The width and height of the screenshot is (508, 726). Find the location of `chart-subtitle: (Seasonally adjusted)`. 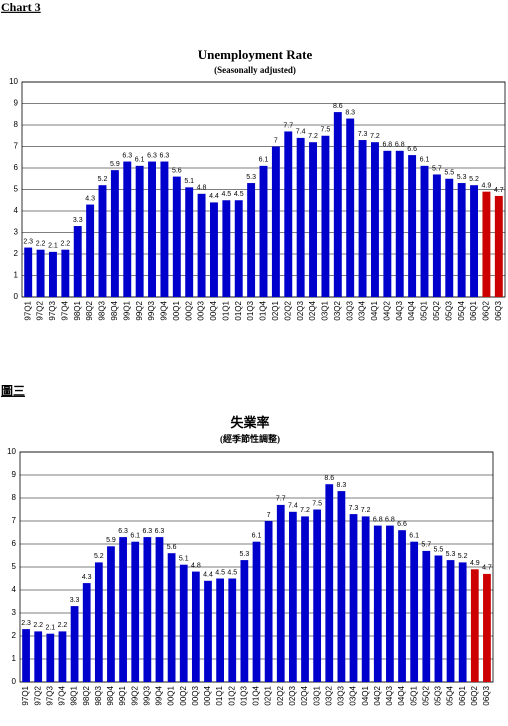

chart-subtitle: (Seasonally adjusted) is located at coordinates (255, 70).